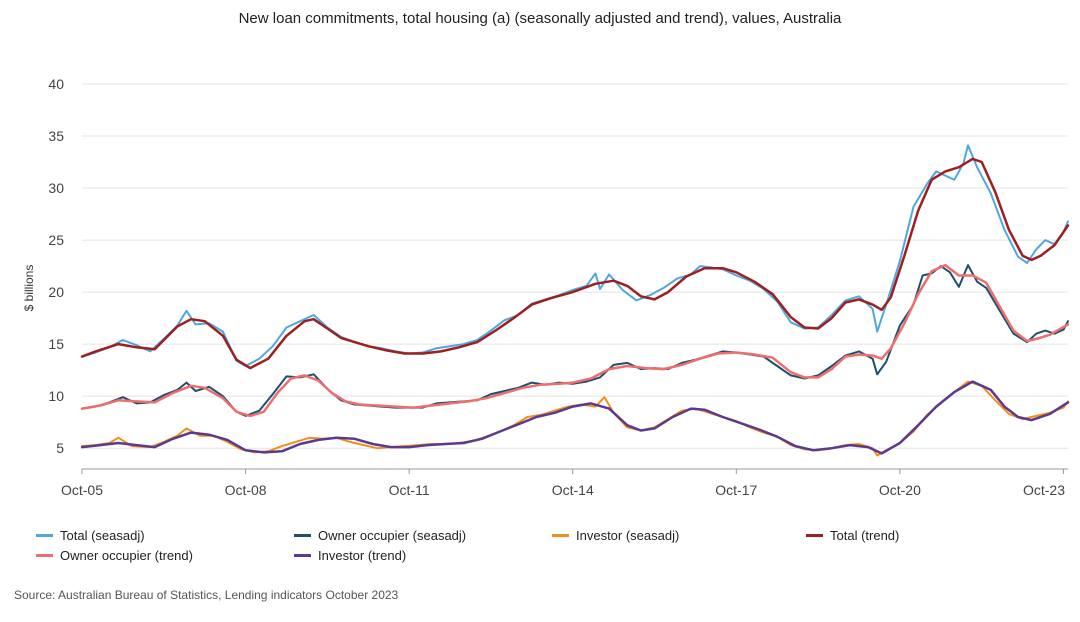 This screenshot has height=622, width=1080. Describe the element at coordinates (82, 490) in the screenshot. I see `x-tick-label: Oct-05` at that location.